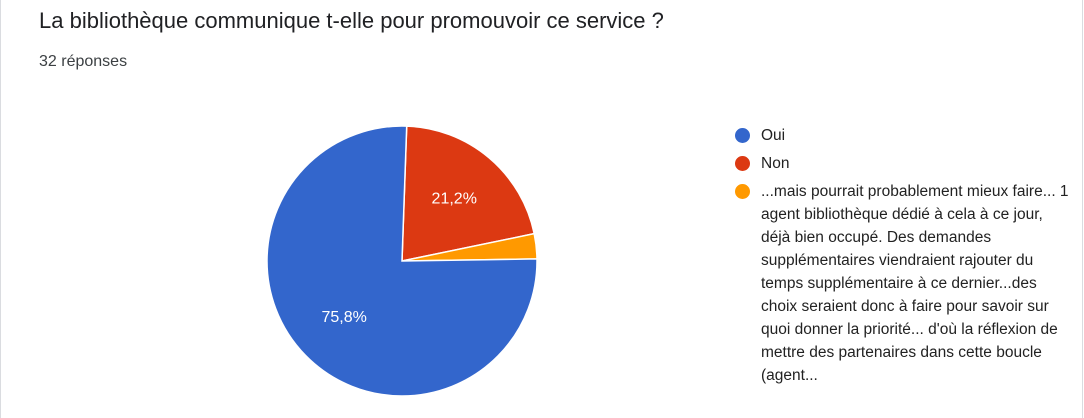 This screenshot has width=1084, height=418. What do you see at coordinates (742, 191) in the screenshot?
I see `legend-swatch-other` at bounding box center [742, 191].